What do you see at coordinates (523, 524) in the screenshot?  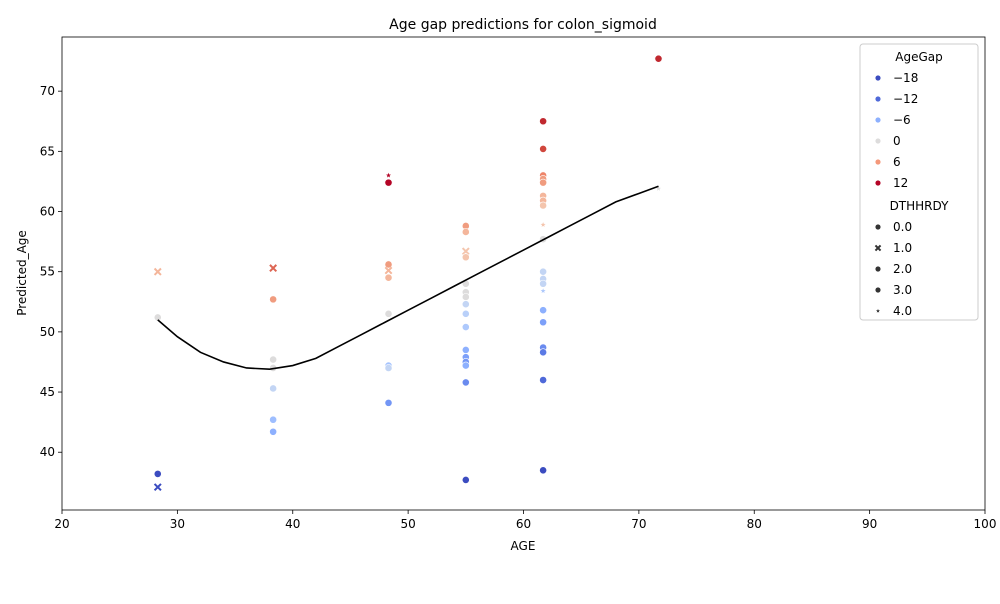 I see `x-tick-label: 60` at bounding box center [523, 524].